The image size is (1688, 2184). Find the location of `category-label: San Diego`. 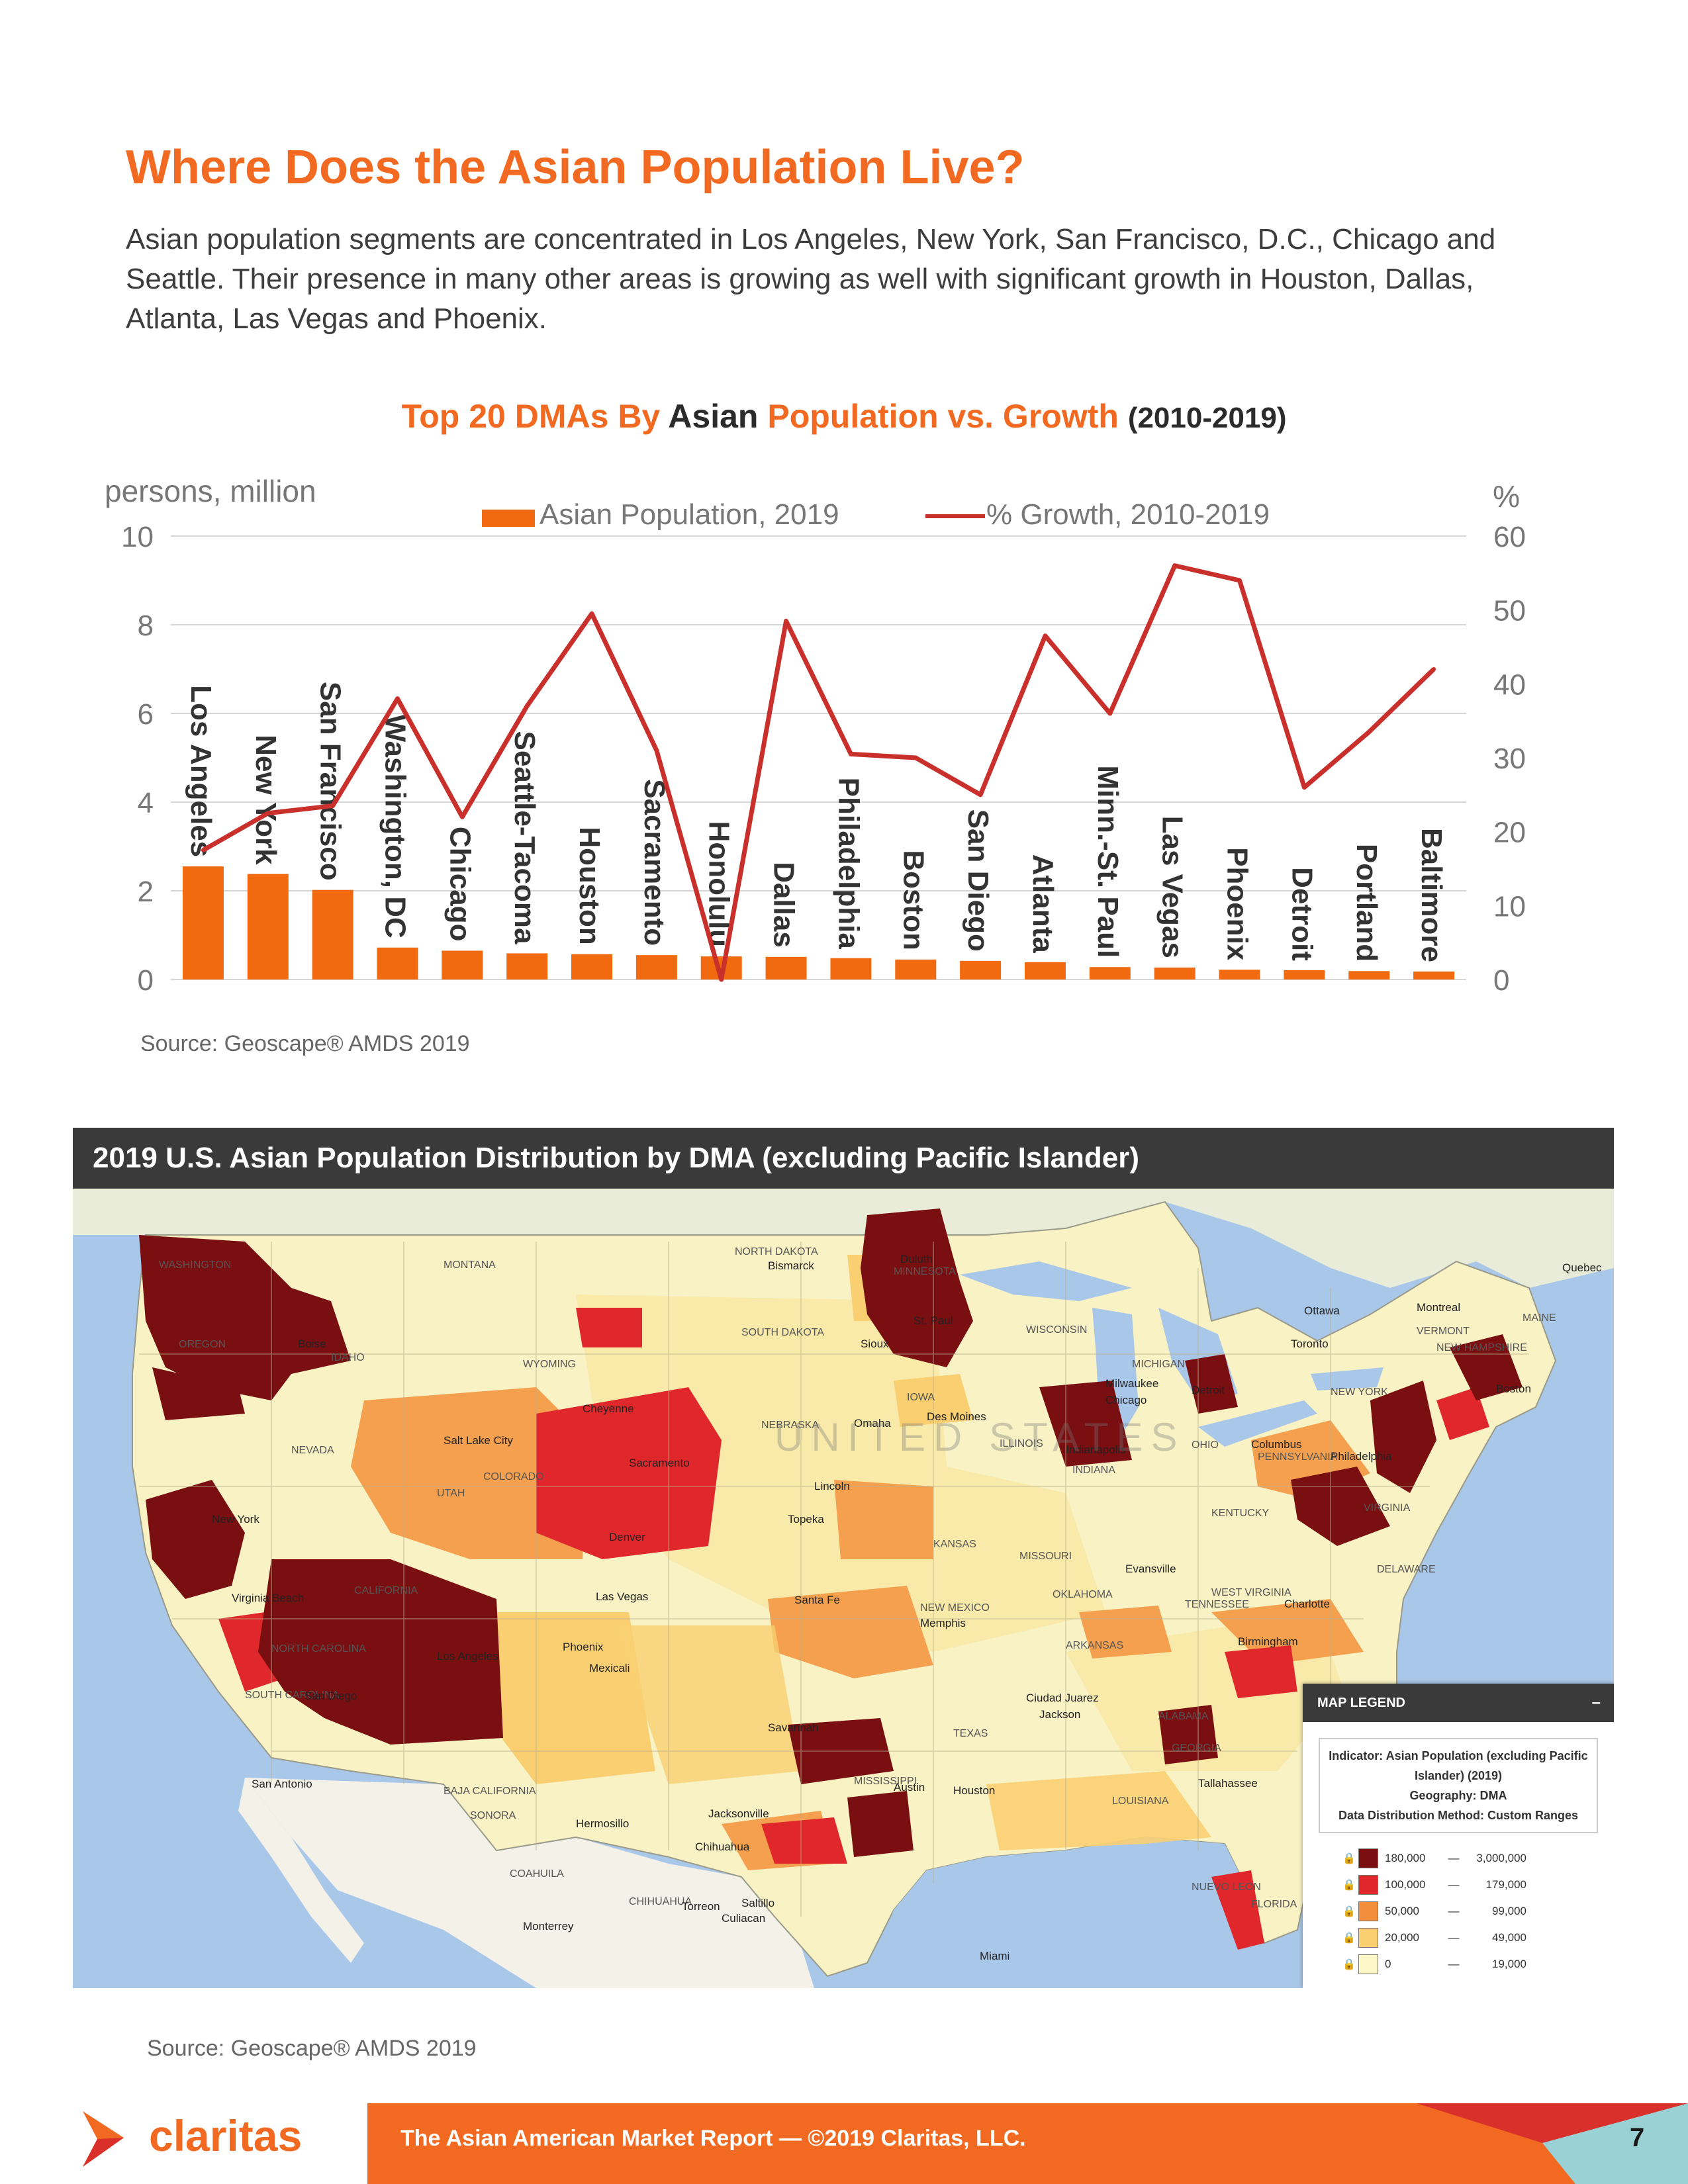

category-label: San Diego is located at coordinates (978, 880).